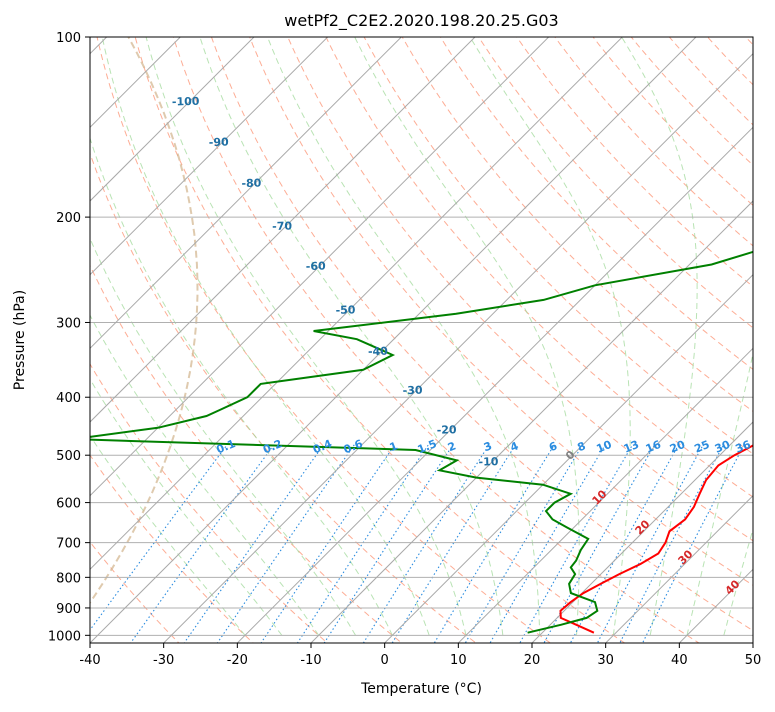  What do you see at coordinates (605, 660) in the screenshot?
I see `x-tick-label: 30` at bounding box center [605, 660].